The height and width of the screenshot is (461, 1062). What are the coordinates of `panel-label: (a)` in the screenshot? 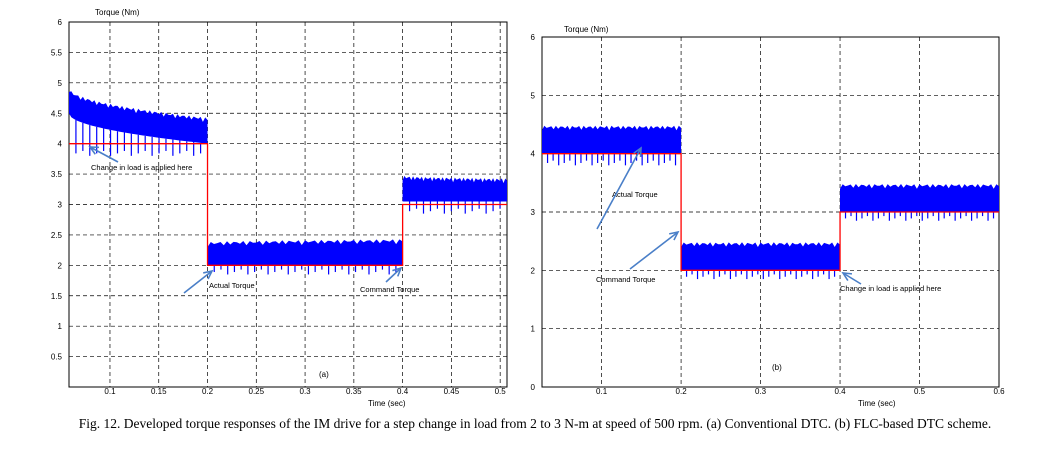 It's located at (324, 374).